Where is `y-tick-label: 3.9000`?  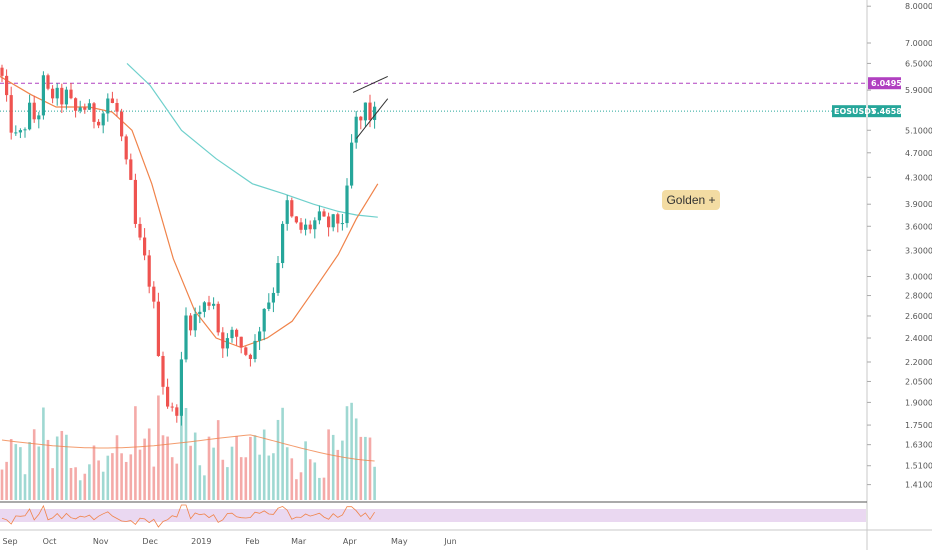
y-tick-label: 3.9000 is located at coordinates (918, 204).